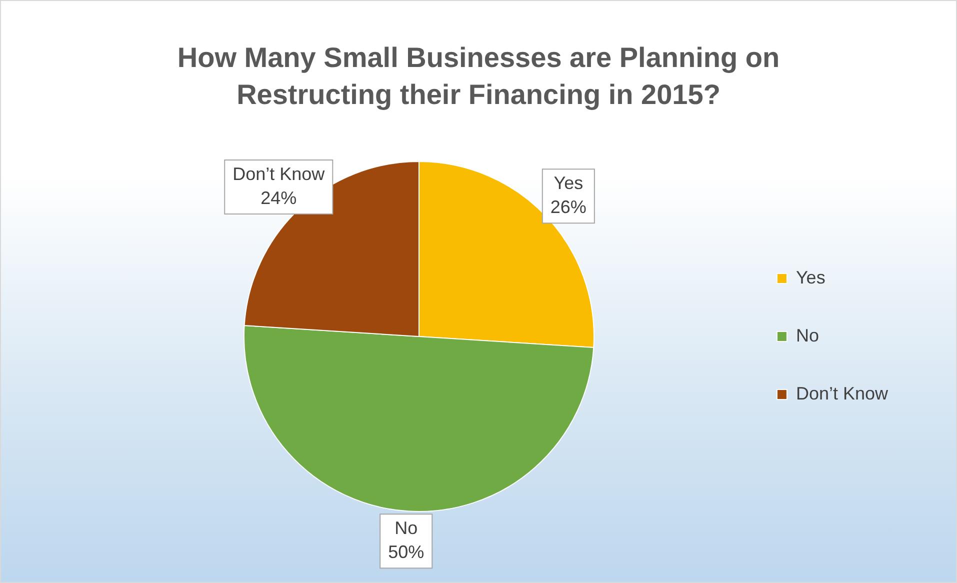 Image resolution: width=957 pixels, height=583 pixels. I want to click on data-label: 24%, so click(278, 198).